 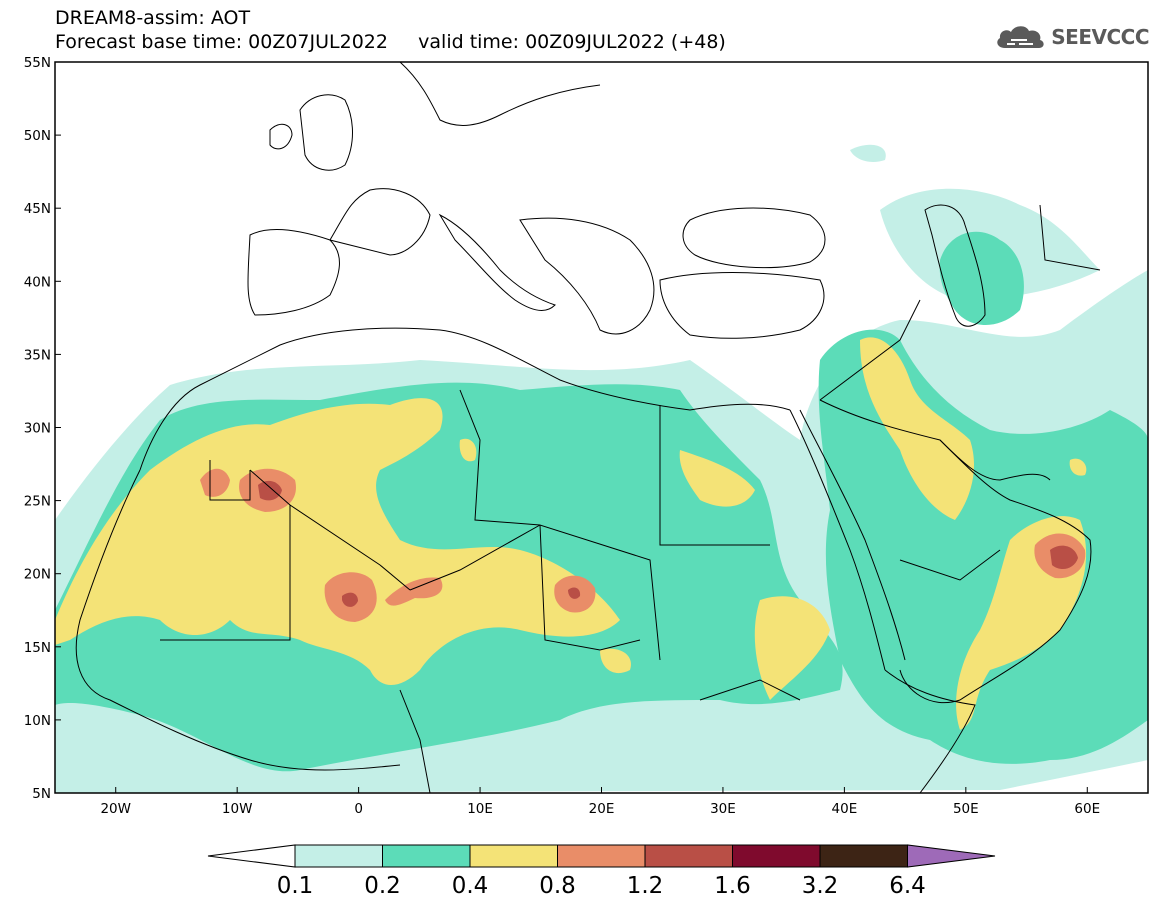 What do you see at coordinates (153, 18) in the screenshot?
I see `product-title: DREAM8-assim: AOT` at bounding box center [153, 18].